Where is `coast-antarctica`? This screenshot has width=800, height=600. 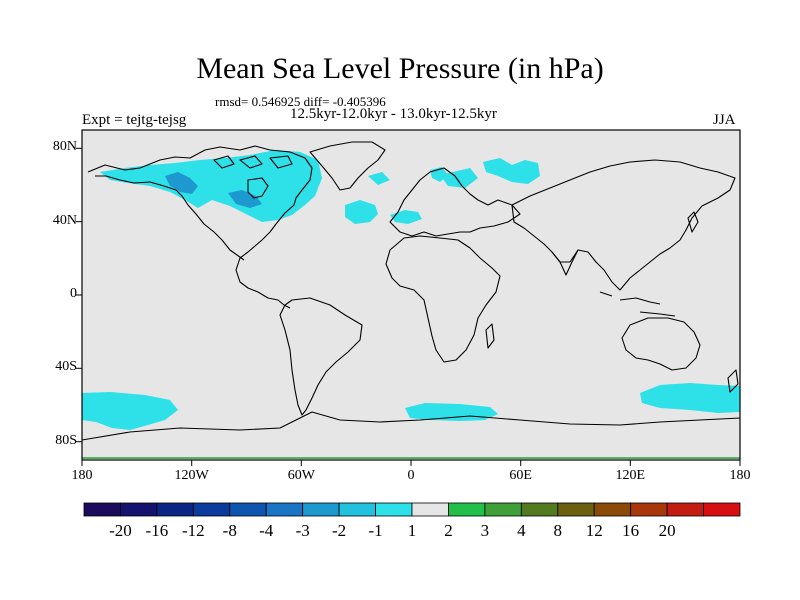 coast-antarctica is located at coordinates (411, 426).